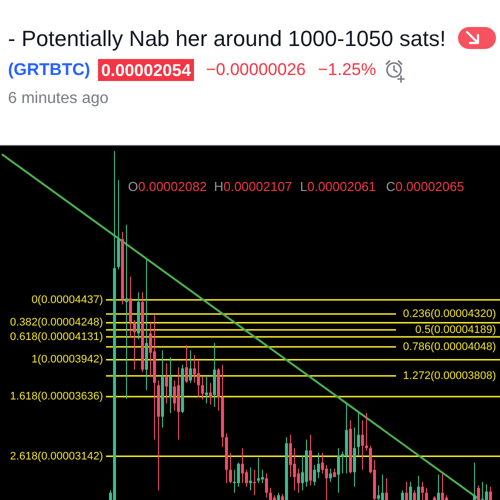  What do you see at coordinates (347, 69) in the screenshot?
I see `text: −1.25%` at bounding box center [347, 69].